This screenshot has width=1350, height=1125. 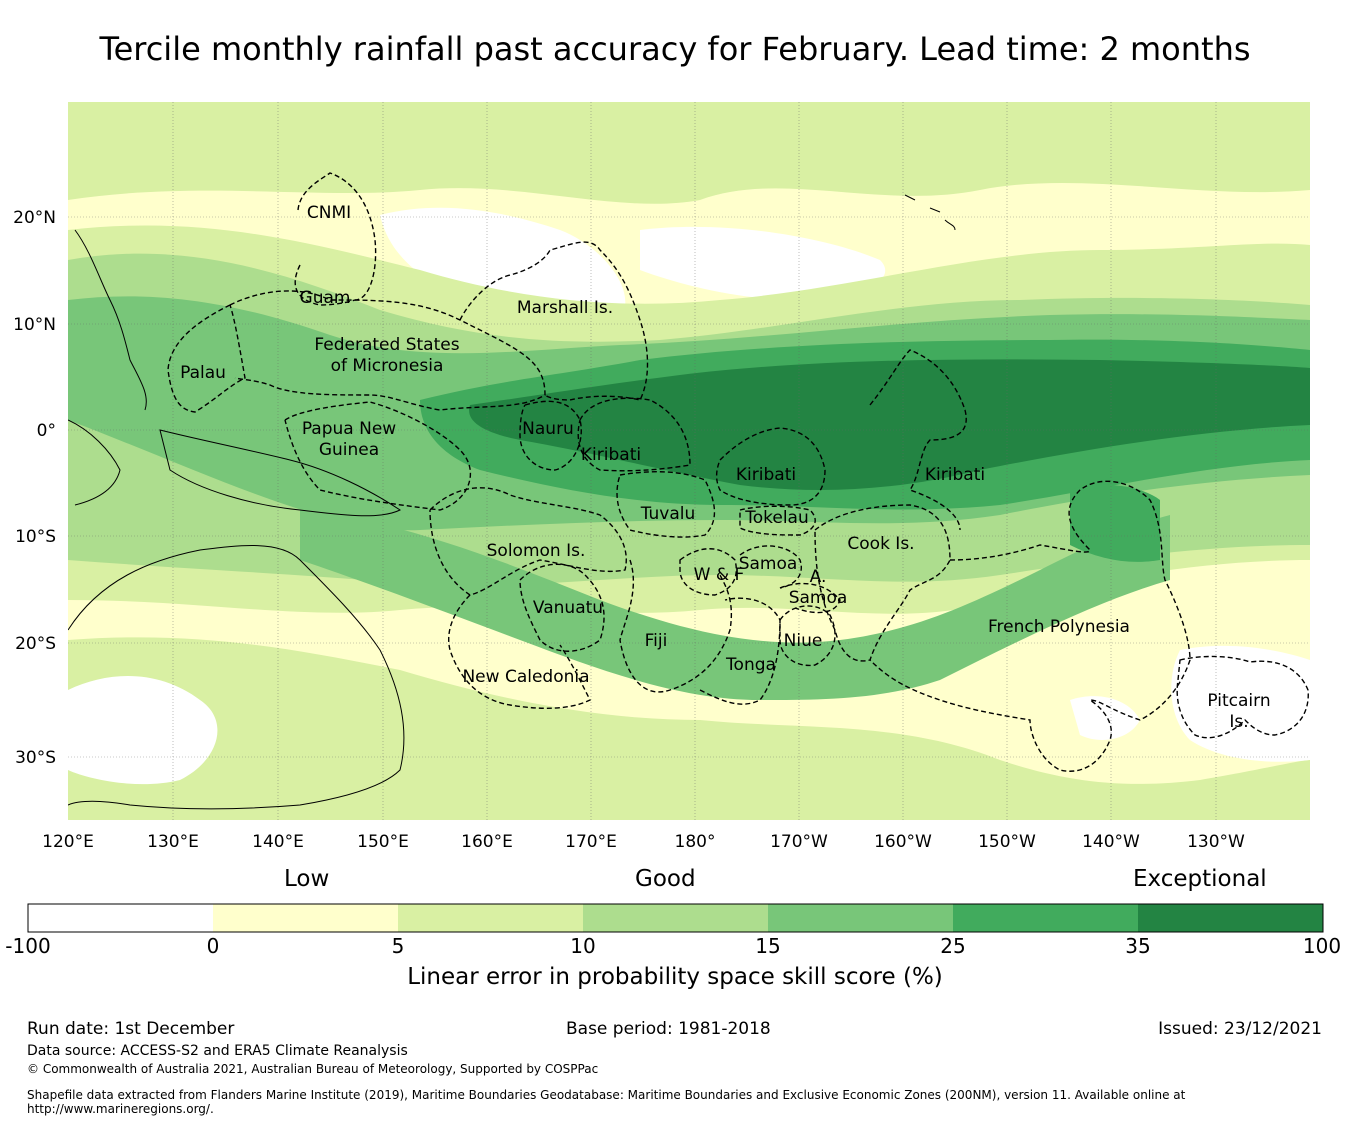 I want to click on region-label-newcal: New Caledonia, so click(x=525, y=677).